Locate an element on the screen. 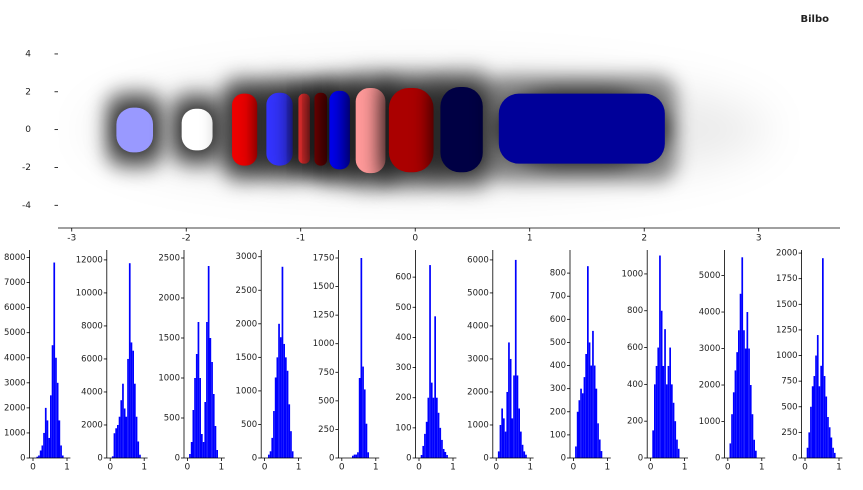  y-tick-label: 1750 is located at coordinates (324, 259).